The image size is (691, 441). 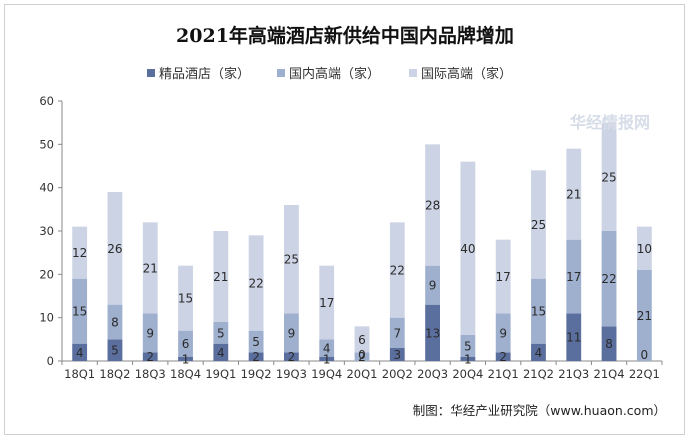 I want to click on y-tick-label: 60, so click(x=46, y=101).